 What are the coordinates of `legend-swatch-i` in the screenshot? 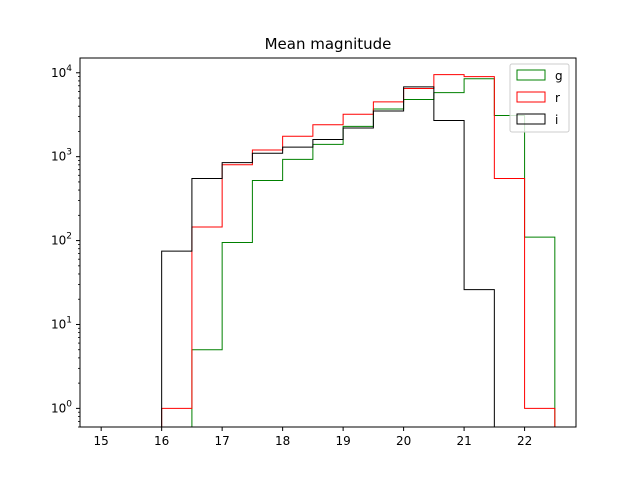 It's located at (531, 119).